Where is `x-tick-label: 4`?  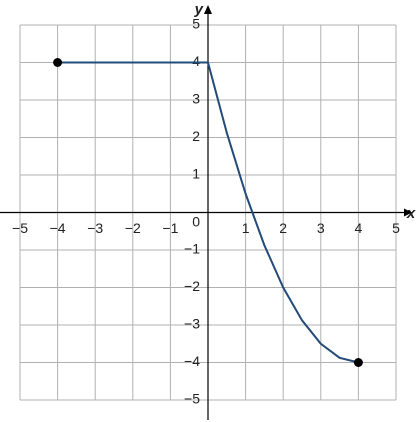 x-tick-label: 4 is located at coordinates (359, 228).